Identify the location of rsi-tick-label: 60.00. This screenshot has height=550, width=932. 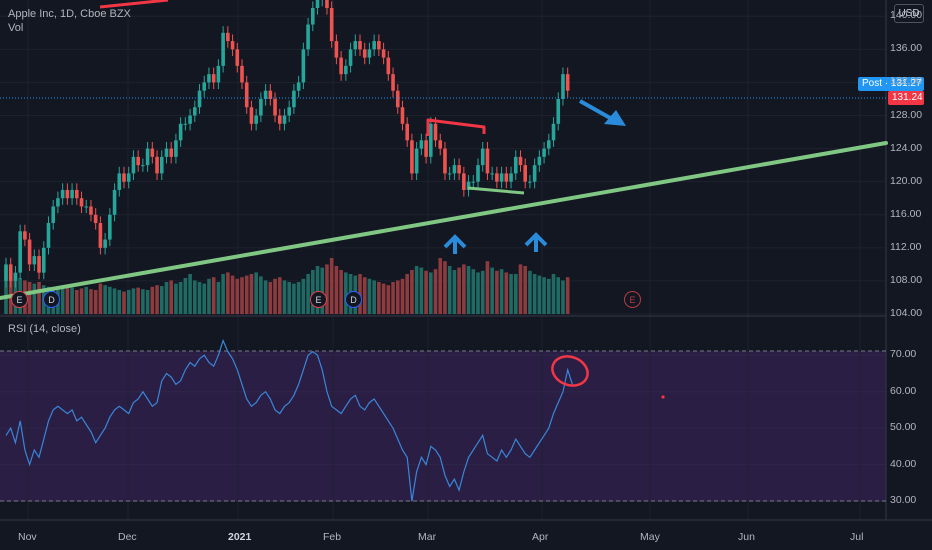
(903, 390).